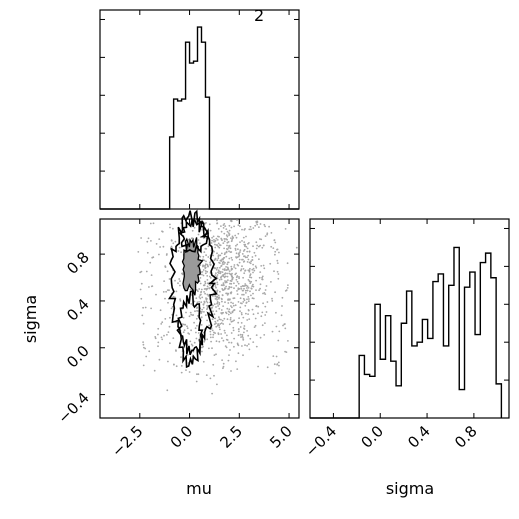 Image resolution: width=519 pixels, height=519 pixels. Describe the element at coordinates (466, 437) in the screenshot. I see `sigma-xtick-label: 0.8` at that location.